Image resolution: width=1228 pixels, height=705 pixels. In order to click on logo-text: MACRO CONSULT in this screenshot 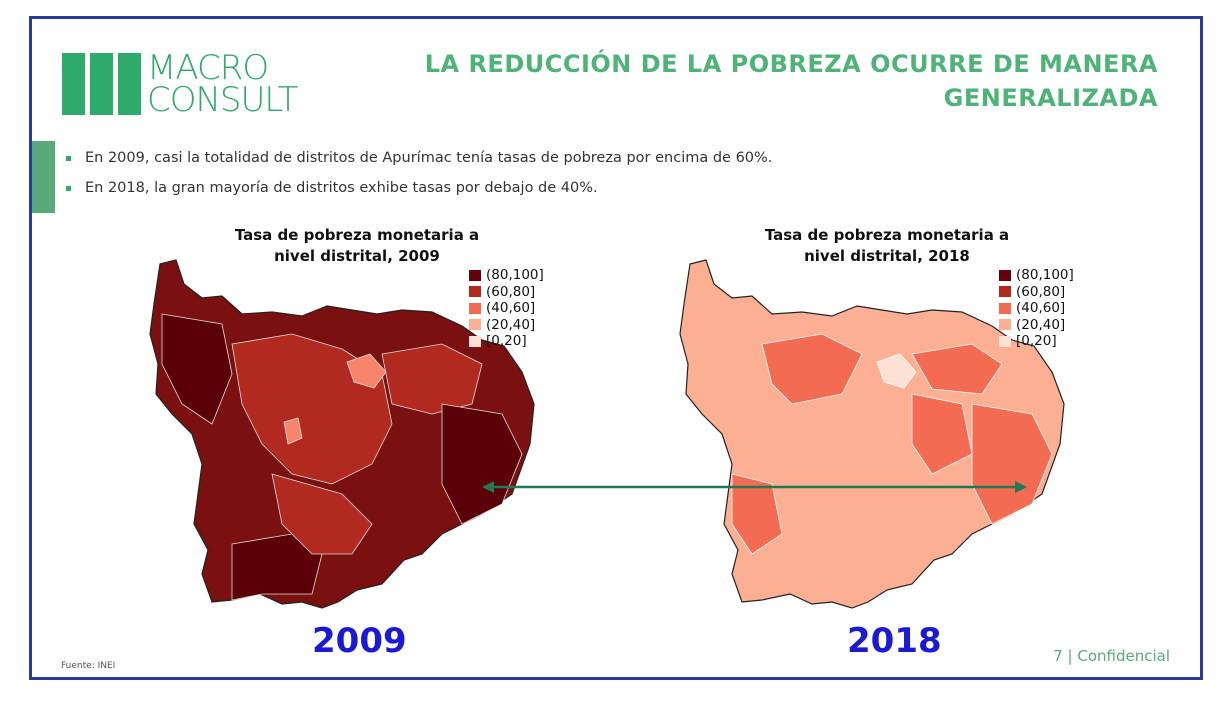, I will do `click(222, 84)`.